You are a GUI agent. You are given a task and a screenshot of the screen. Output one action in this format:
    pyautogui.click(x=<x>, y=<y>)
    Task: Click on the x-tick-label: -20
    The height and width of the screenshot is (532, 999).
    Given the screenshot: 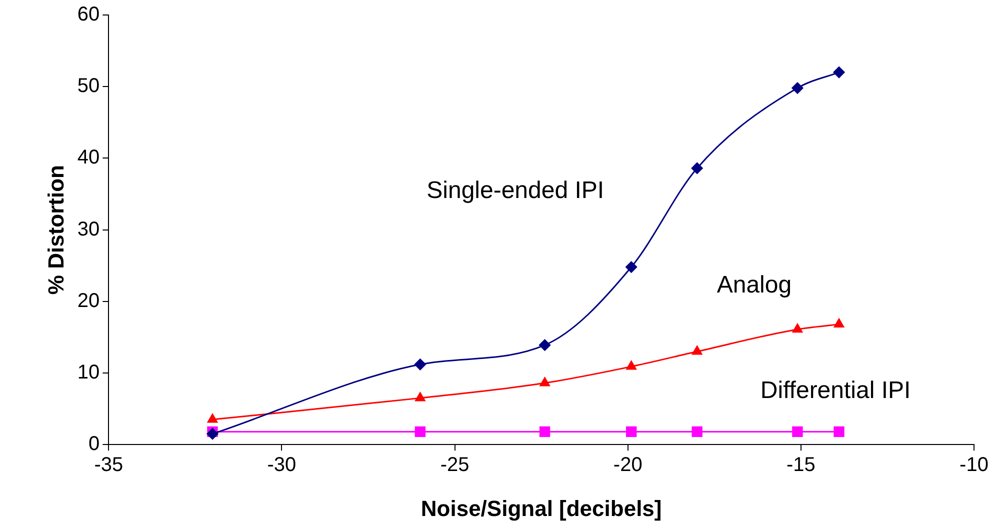 What is the action you would take?
    pyautogui.click(x=627, y=465)
    